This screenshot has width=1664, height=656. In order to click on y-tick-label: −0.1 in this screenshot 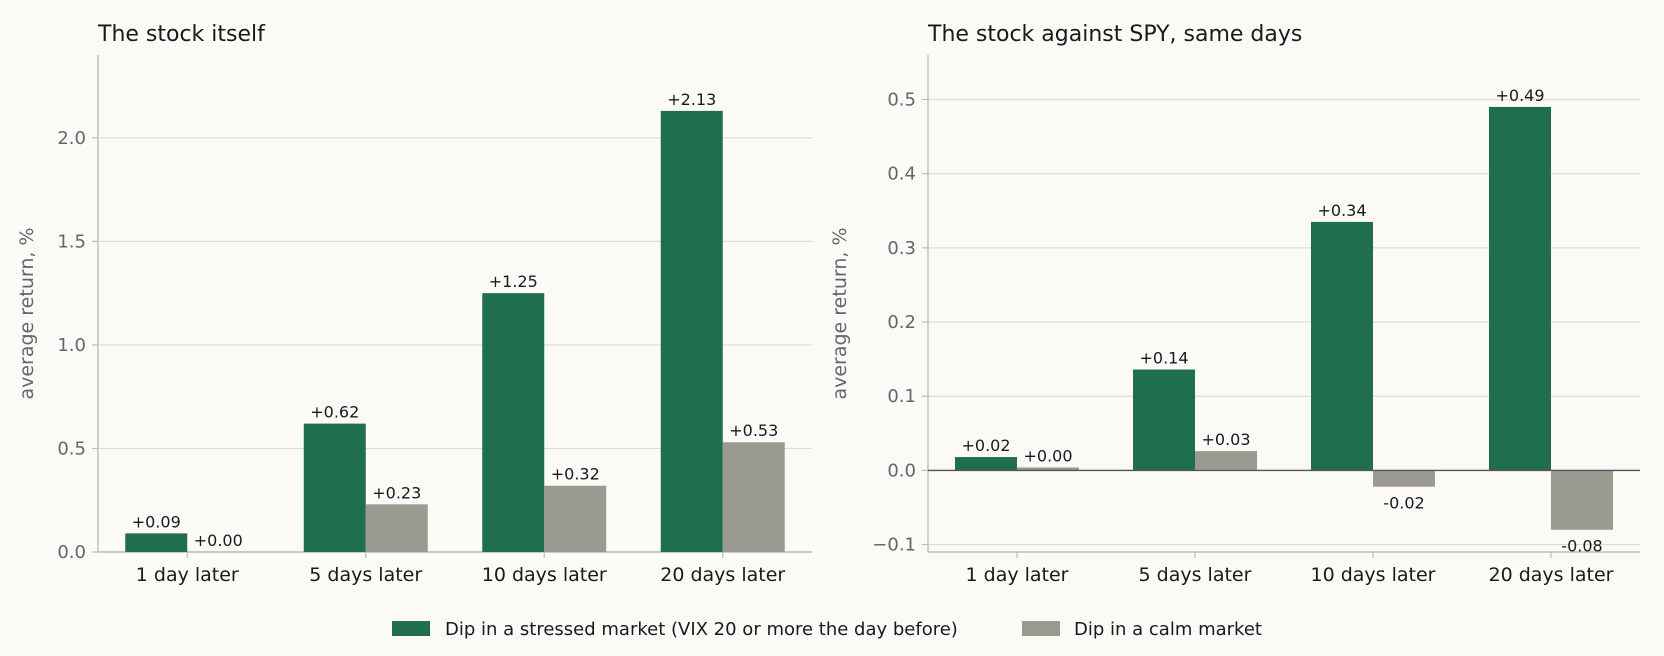, I will do `click(894, 545)`.